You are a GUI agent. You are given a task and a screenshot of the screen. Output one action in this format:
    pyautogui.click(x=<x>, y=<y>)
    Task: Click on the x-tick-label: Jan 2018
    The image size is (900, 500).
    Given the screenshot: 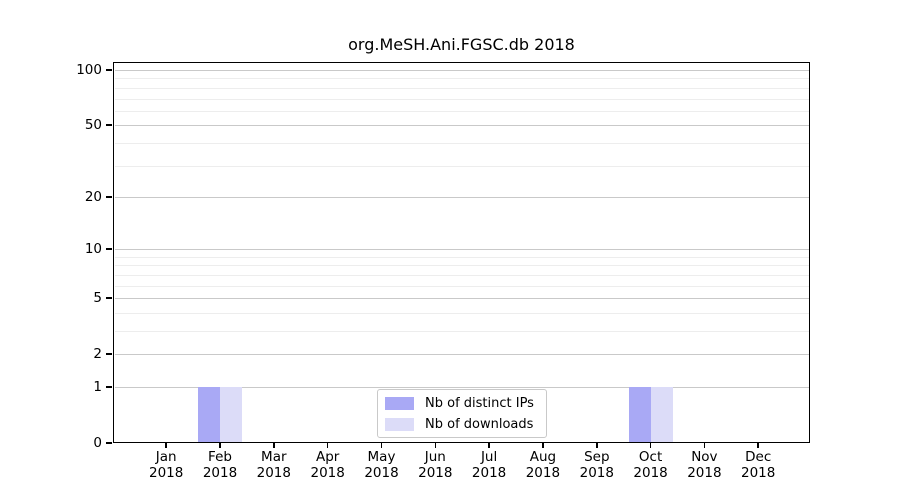 What is the action you would take?
    pyautogui.click(x=166, y=465)
    